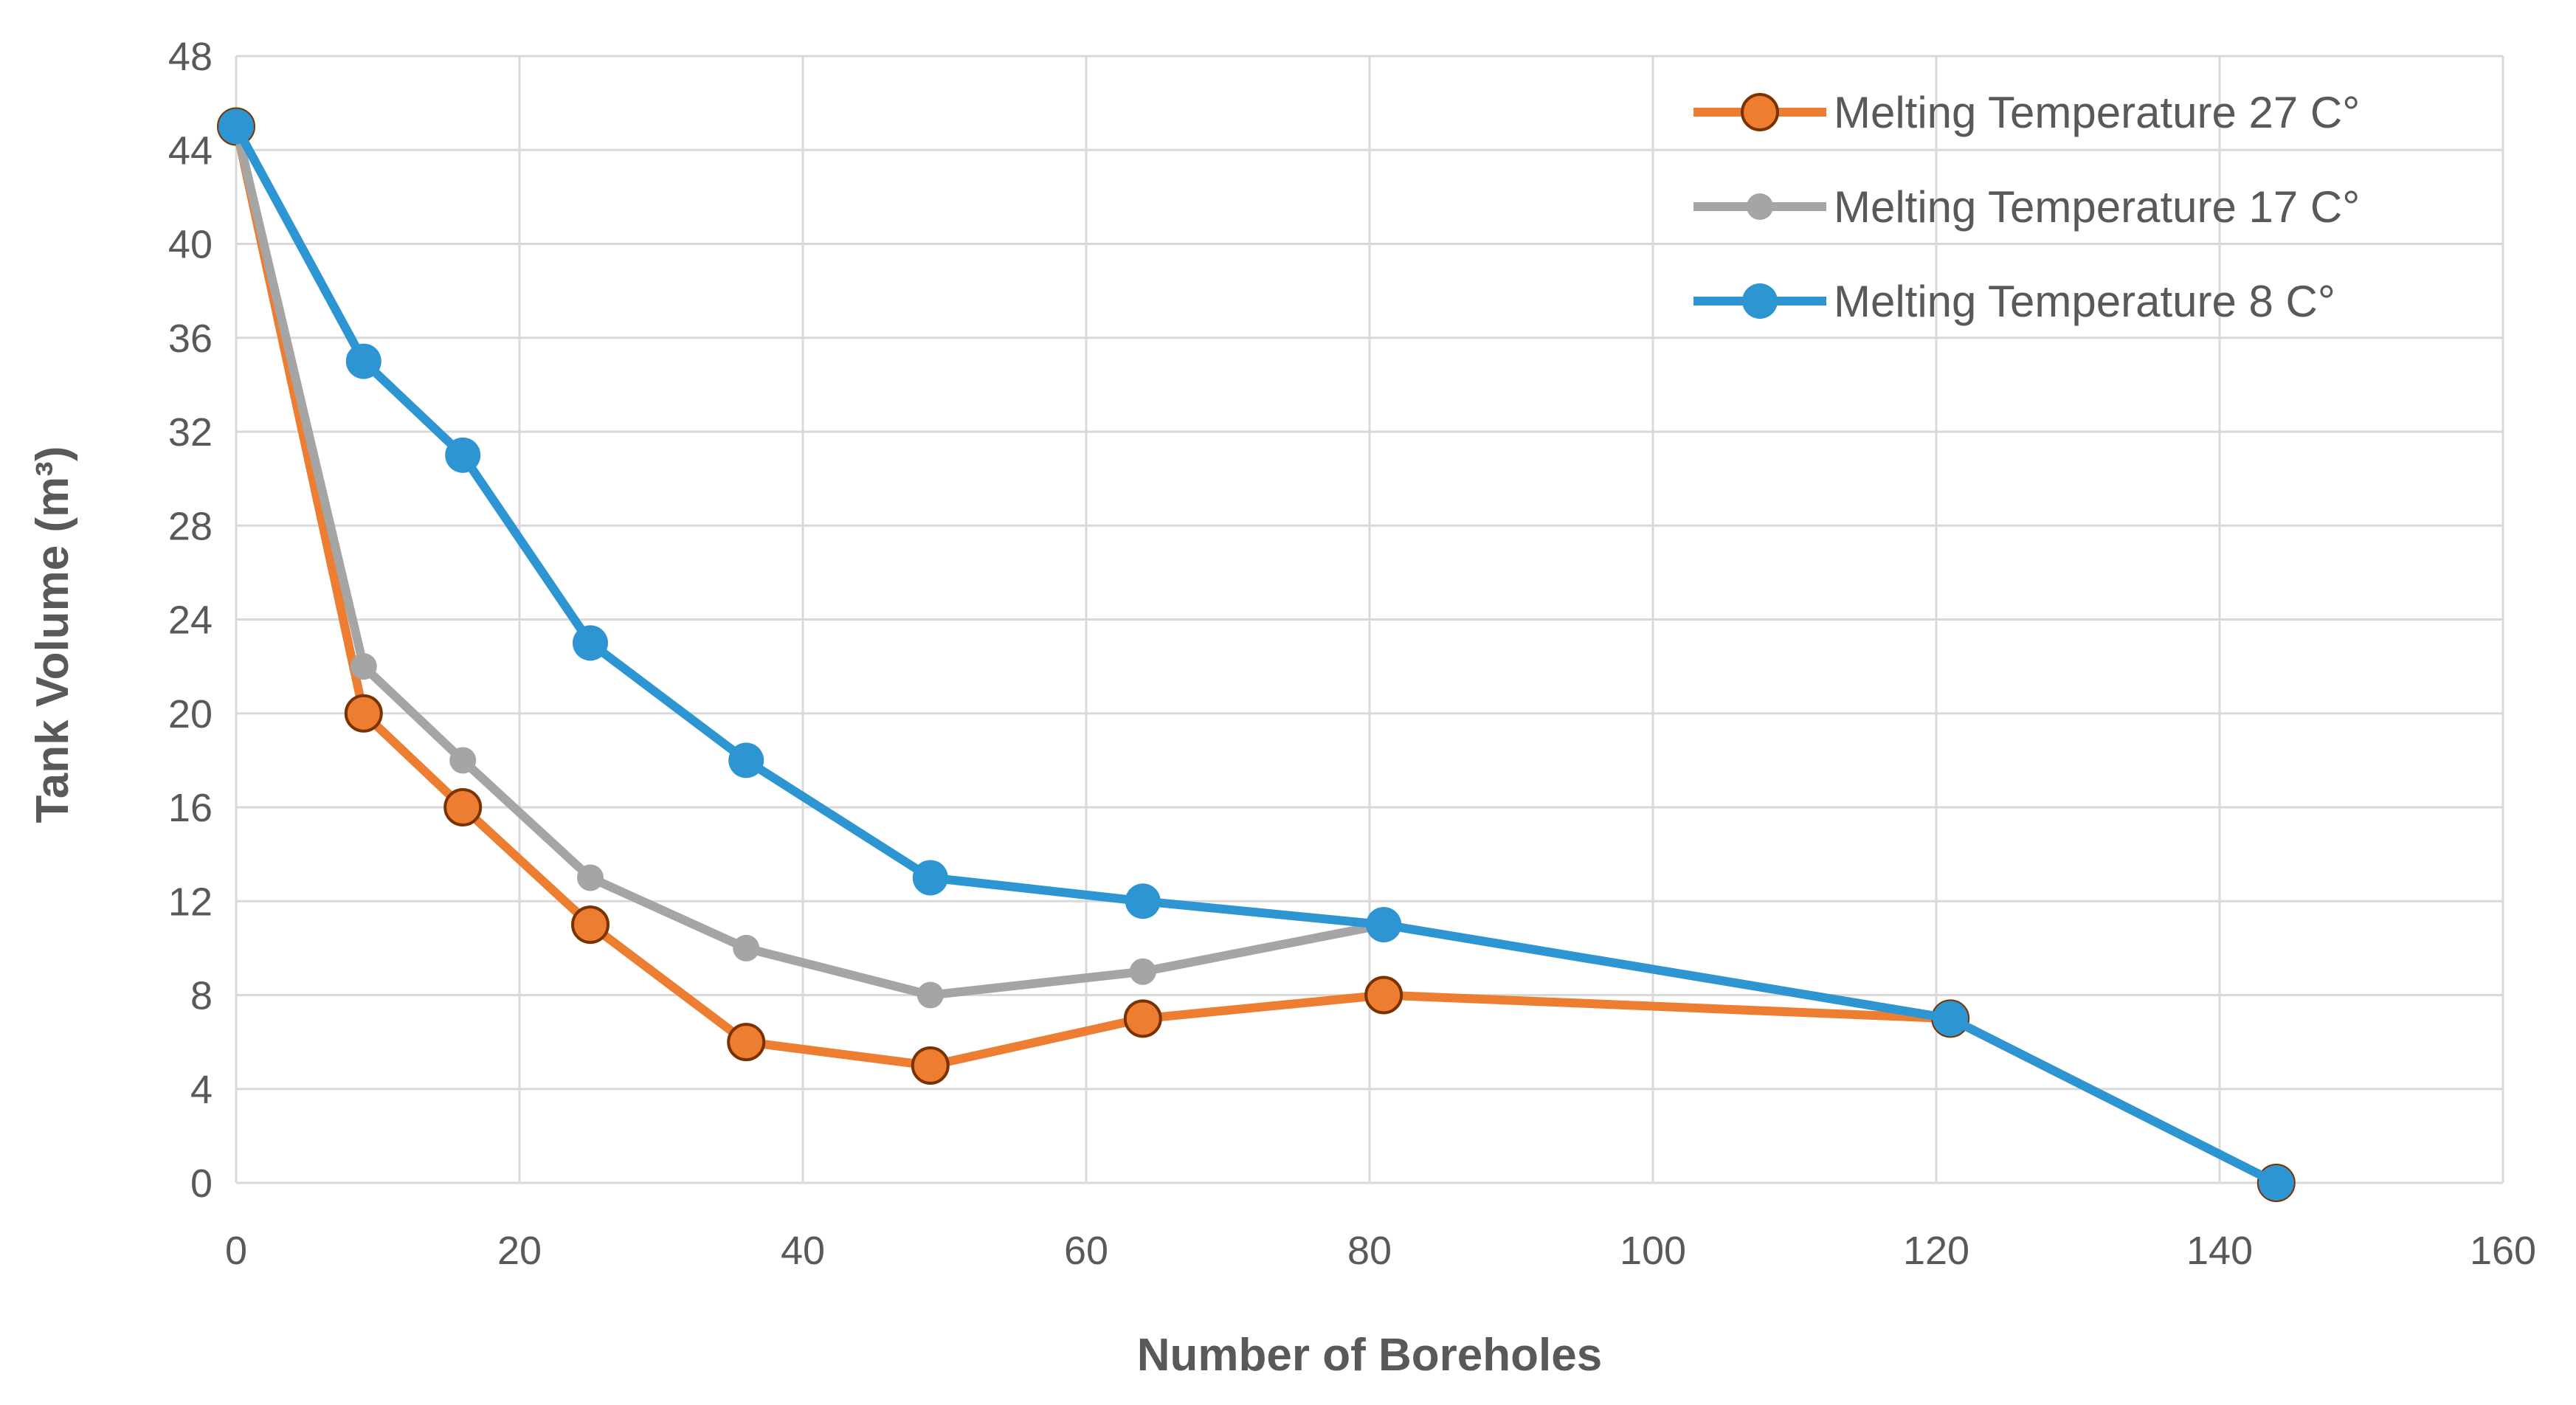 The height and width of the screenshot is (1405, 2576). I want to click on x-tick-label: 20, so click(519, 1251).